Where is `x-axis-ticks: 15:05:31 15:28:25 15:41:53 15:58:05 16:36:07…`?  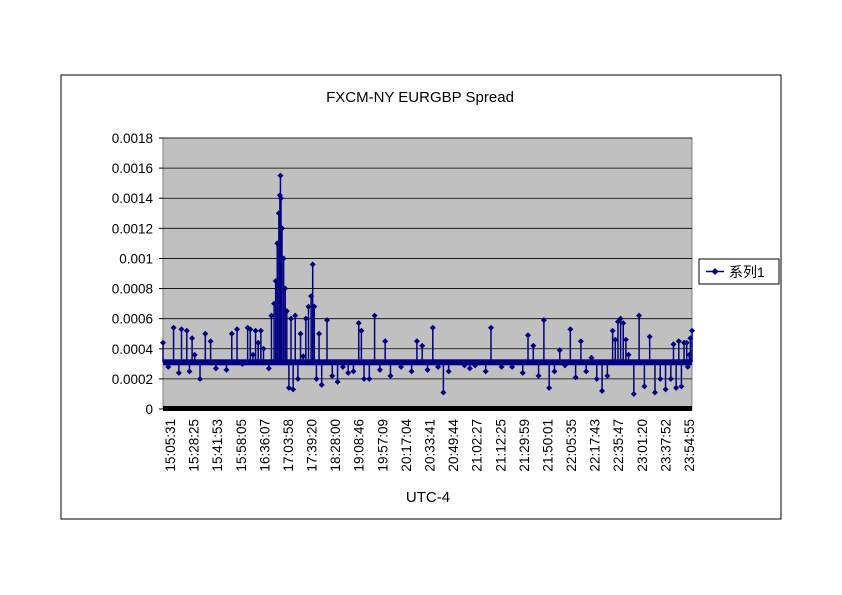
x-axis-ticks: 15:05:31 15:28:25 15:41:53 15:58:05 16:36:07… is located at coordinates (430, 445).